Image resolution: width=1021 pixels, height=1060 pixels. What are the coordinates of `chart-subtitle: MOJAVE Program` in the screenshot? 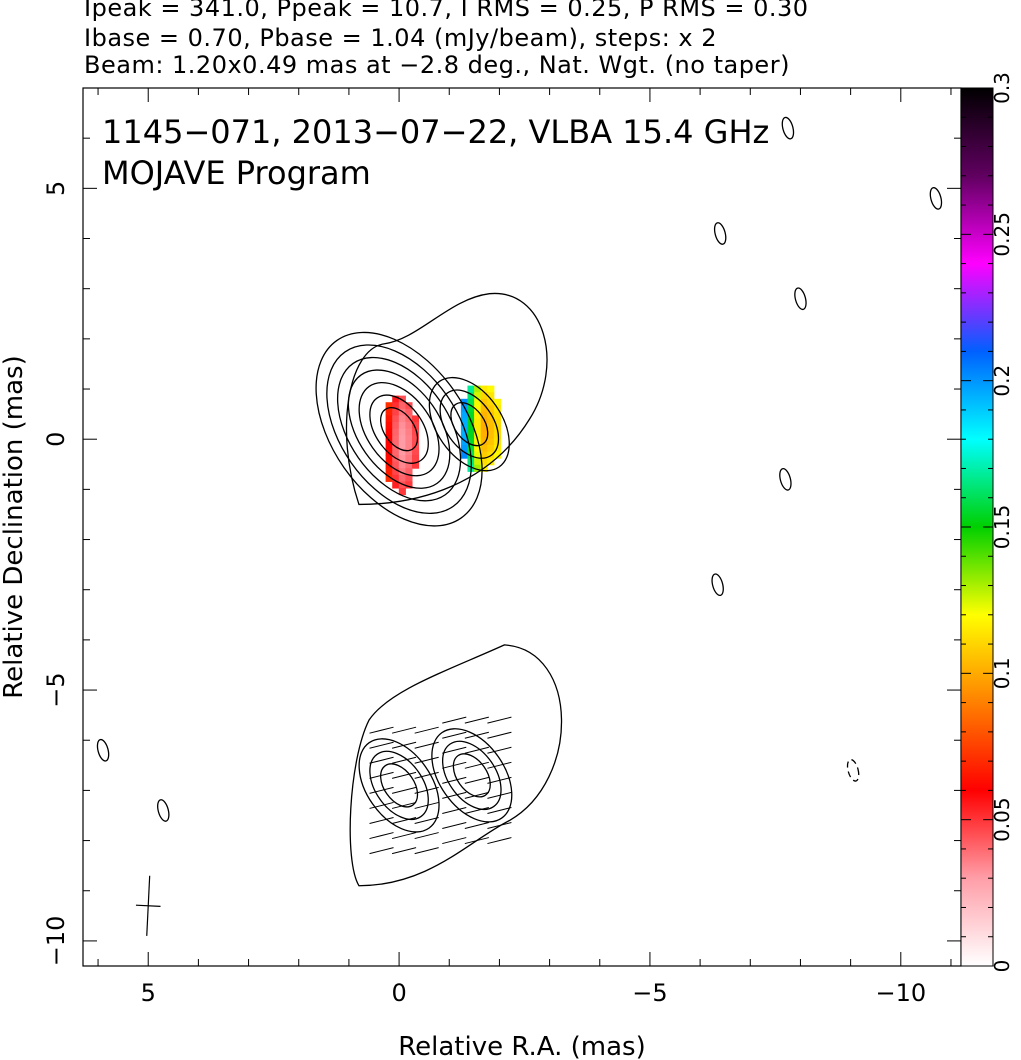 It's located at (236, 173).